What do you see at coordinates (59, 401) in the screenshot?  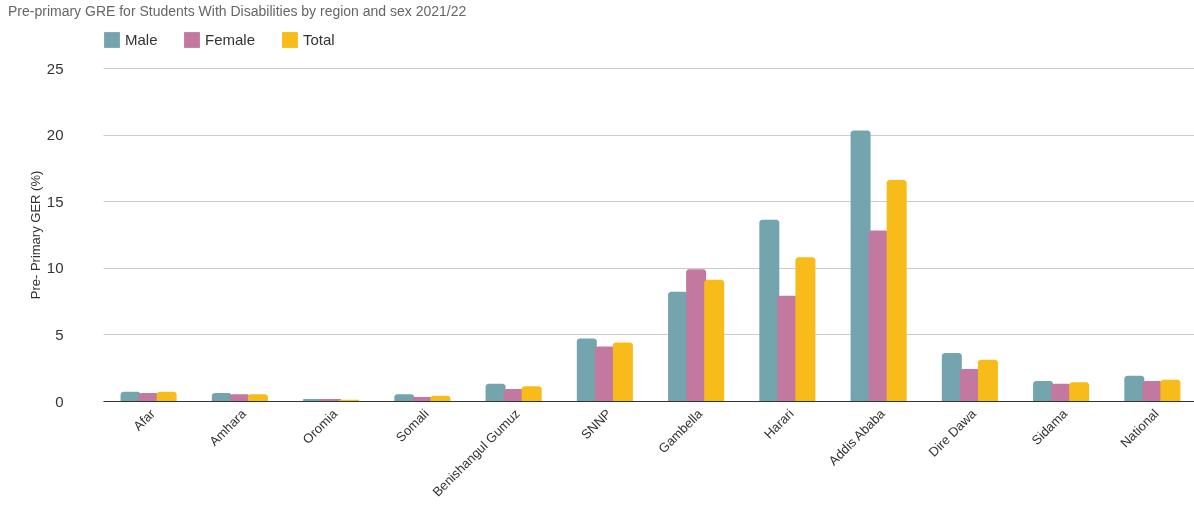 I see `y-tick-label: 0` at bounding box center [59, 401].